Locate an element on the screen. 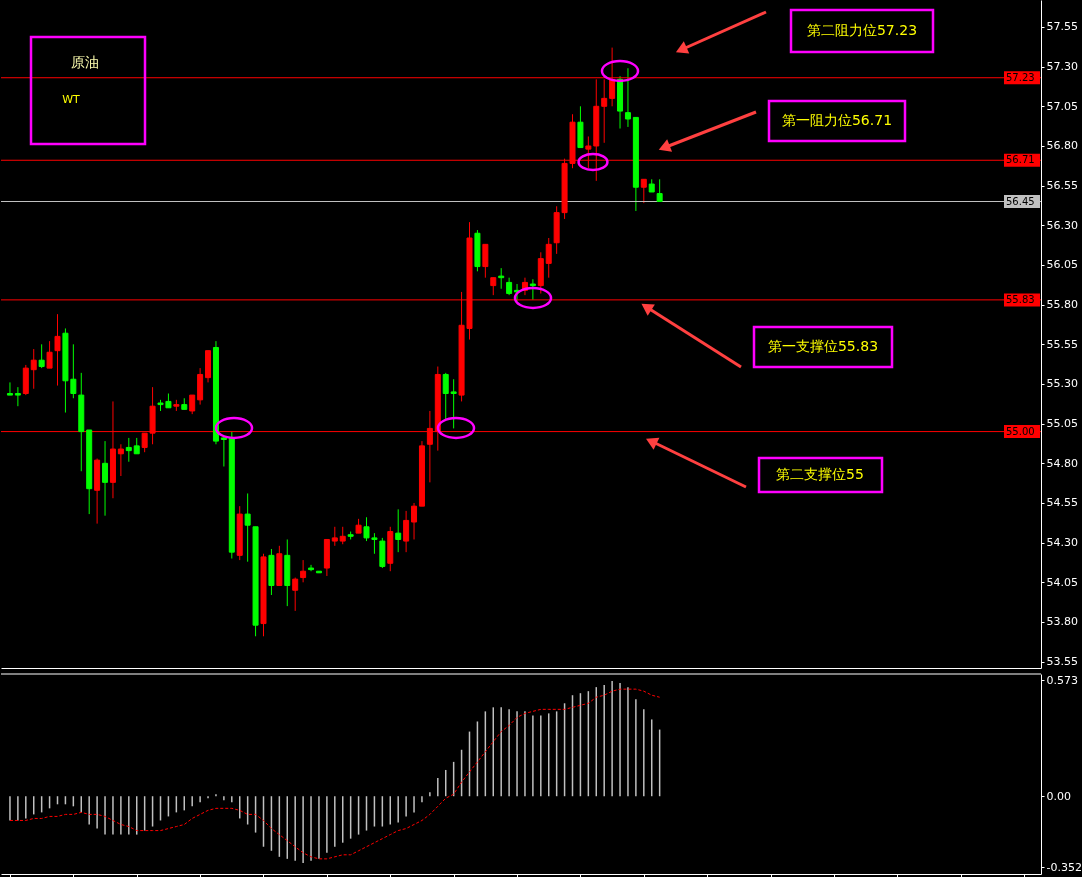  annotation: 第二支撑位55 is located at coordinates (820, 474).